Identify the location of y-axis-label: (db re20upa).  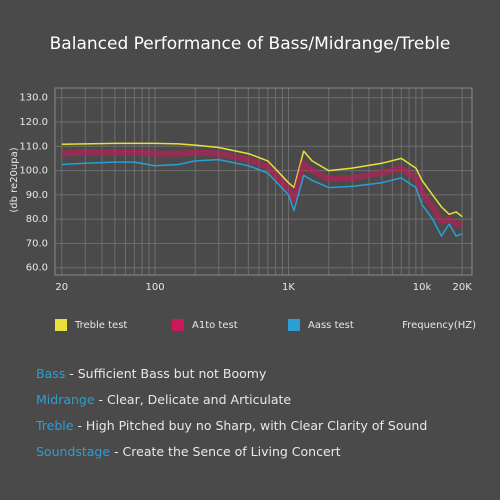
(14, 179).